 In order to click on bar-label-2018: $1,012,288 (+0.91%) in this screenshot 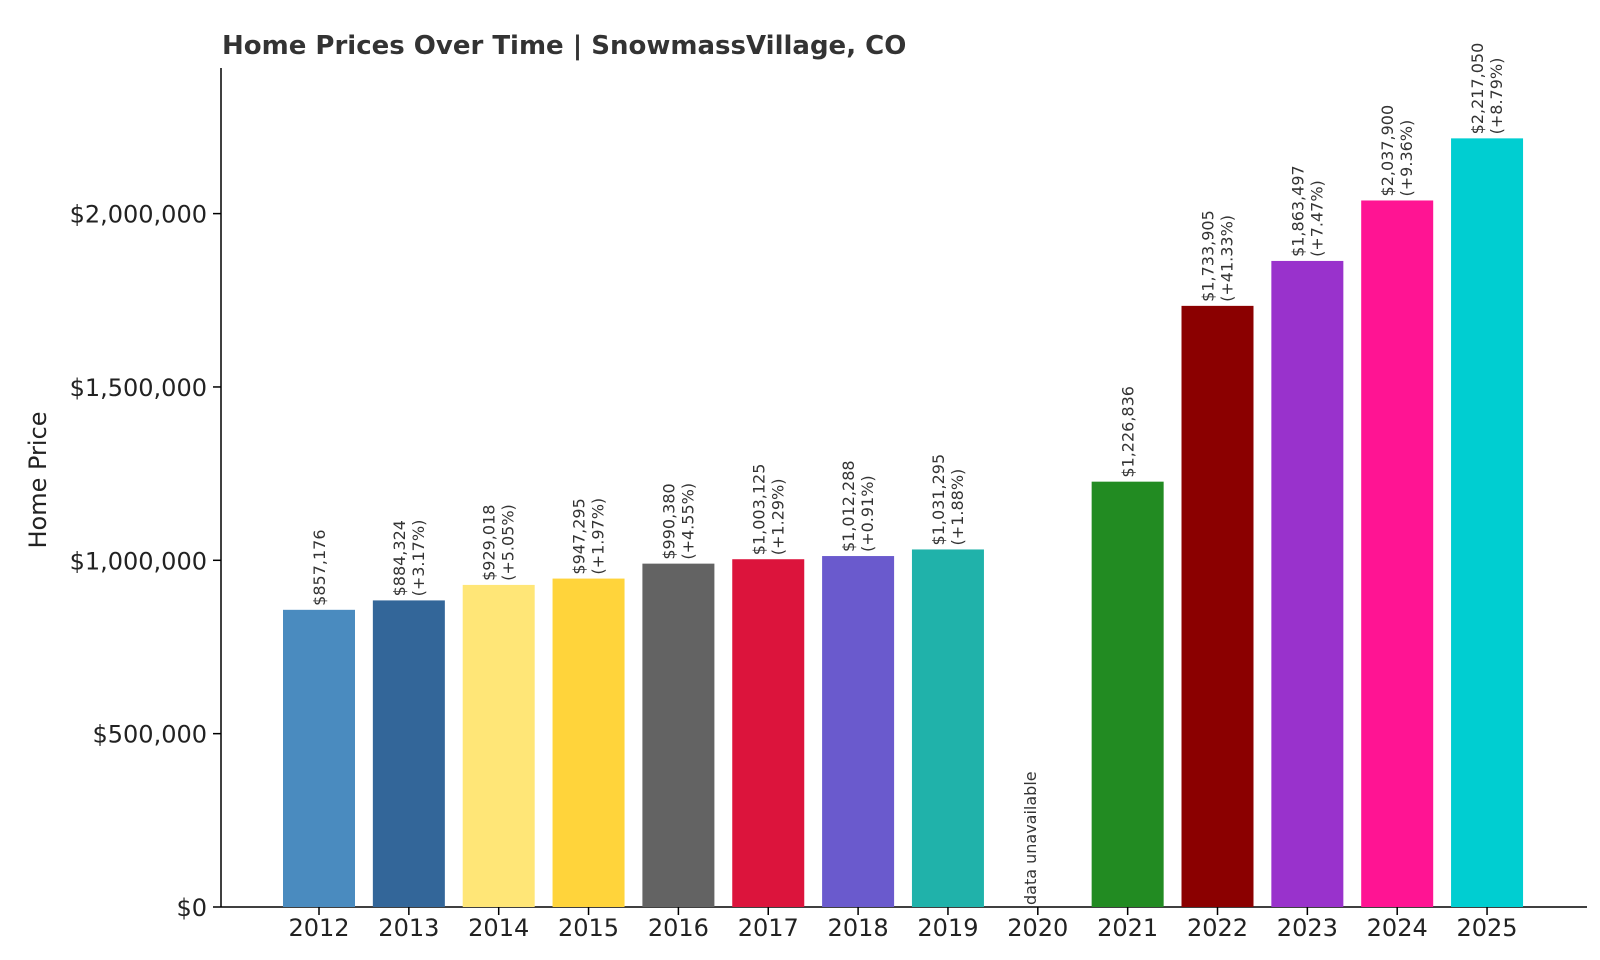, I will do `click(858, 506)`.